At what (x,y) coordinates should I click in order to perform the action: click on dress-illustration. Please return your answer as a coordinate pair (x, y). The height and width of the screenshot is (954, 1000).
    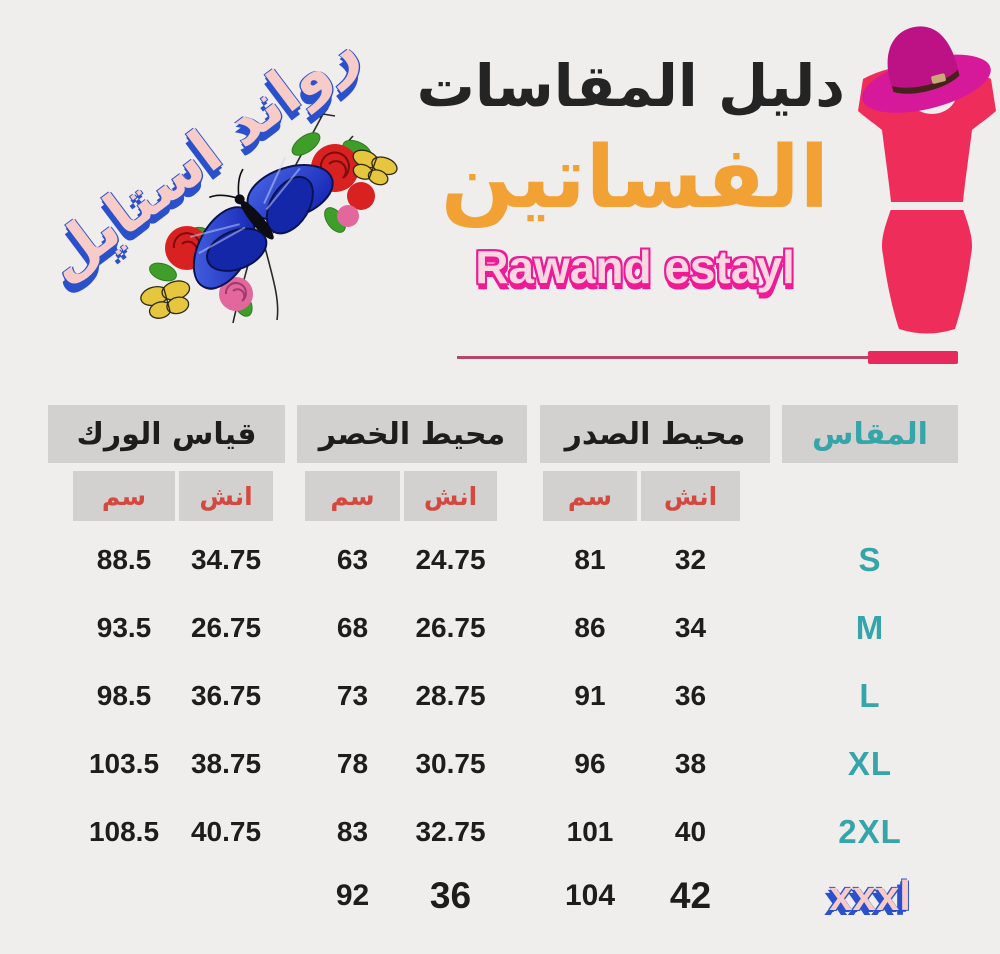
    Looking at the image, I should click on (927, 180).